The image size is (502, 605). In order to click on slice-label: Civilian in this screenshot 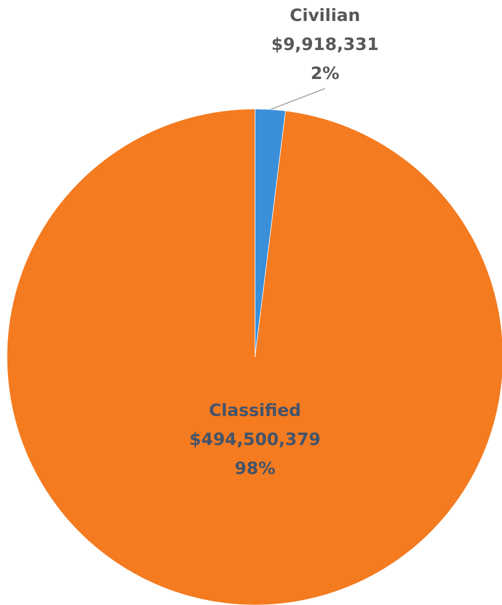, I will do `click(325, 16)`.